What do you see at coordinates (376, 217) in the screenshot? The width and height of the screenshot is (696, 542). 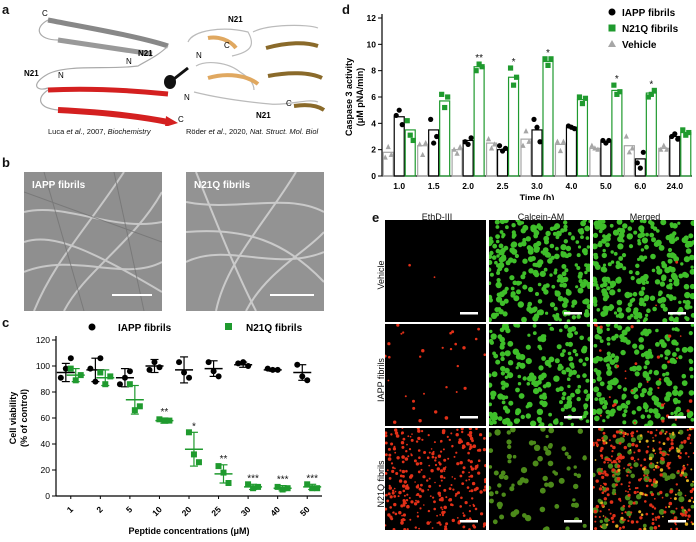 I see `panel-e-label: e` at bounding box center [376, 217].